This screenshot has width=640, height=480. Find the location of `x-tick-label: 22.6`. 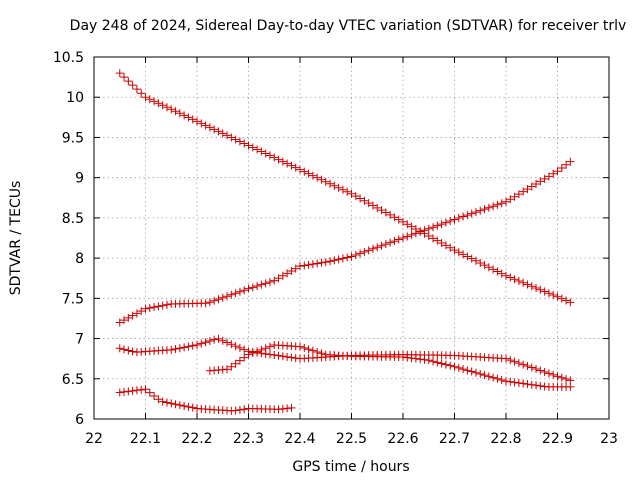

x-tick-label: 22.6 is located at coordinates (402, 439).